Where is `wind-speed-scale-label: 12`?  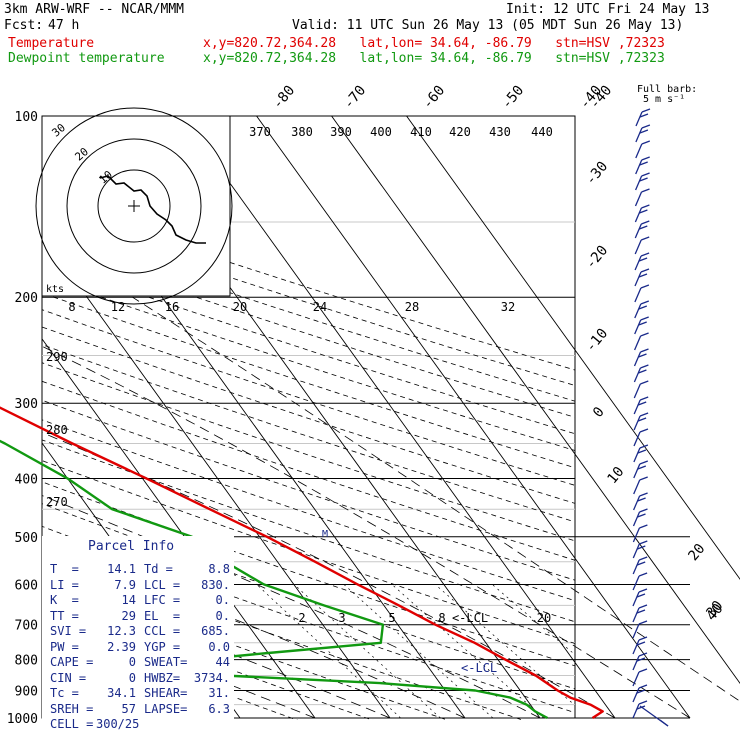 wind-speed-scale-label: 12 is located at coordinates (118, 307).